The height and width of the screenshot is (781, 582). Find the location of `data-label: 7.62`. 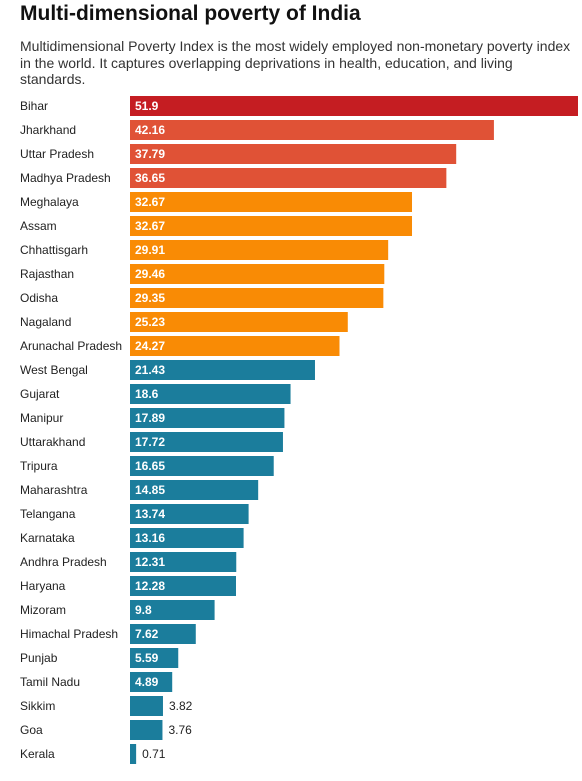

data-label: 7.62 is located at coordinates (147, 634).